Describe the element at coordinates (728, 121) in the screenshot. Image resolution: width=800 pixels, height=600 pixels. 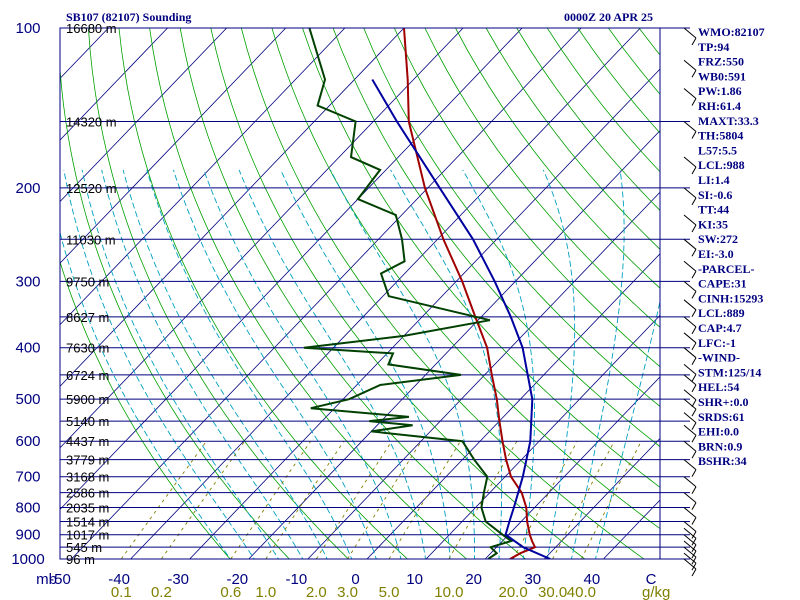
I see `index-item: MAXT:33.3` at that location.